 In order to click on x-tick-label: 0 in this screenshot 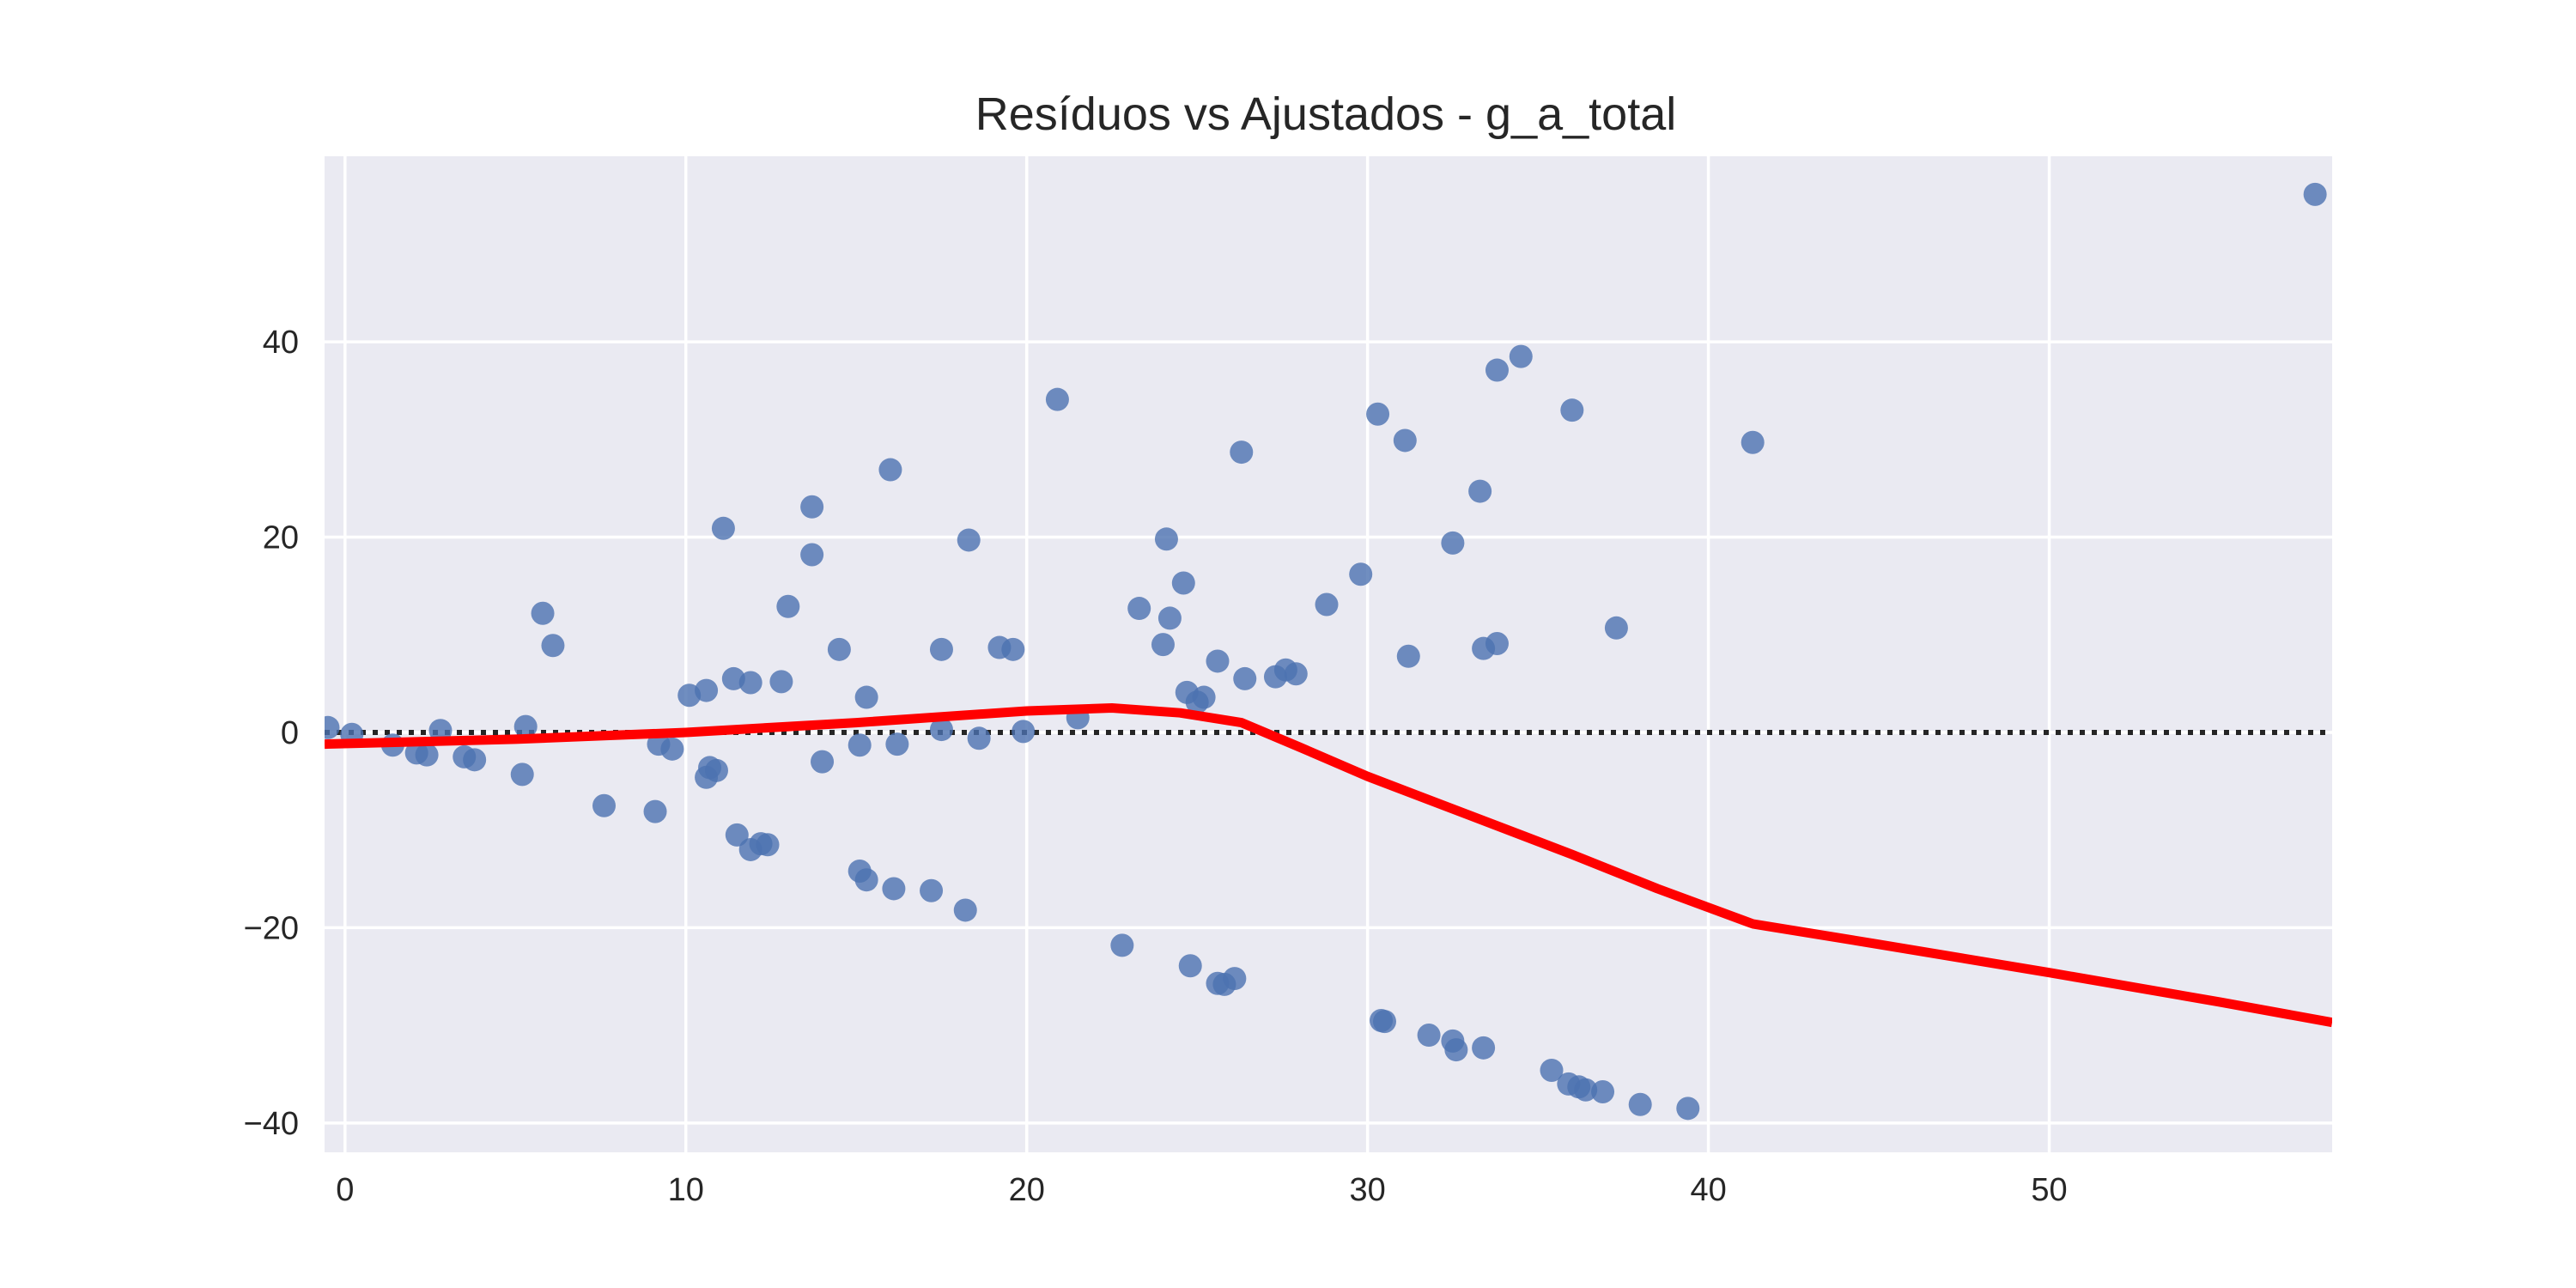, I will do `click(345, 1190)`.